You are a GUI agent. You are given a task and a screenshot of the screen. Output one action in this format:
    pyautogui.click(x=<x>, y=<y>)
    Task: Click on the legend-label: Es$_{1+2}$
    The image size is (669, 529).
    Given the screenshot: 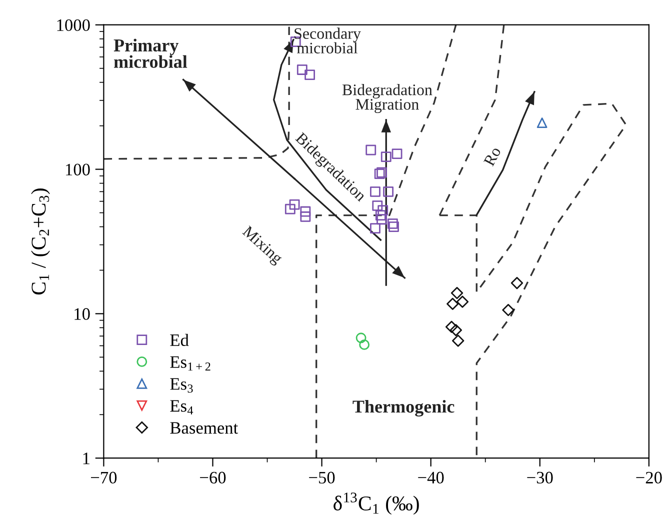 What is the action you would take?
    pyautogui.click(x=190, y=363)
    